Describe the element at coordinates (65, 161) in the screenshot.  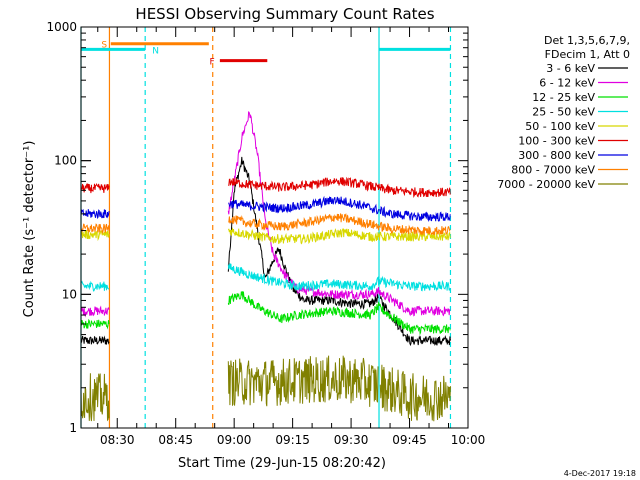
I see `y-tick-label-3: 100` at that location.